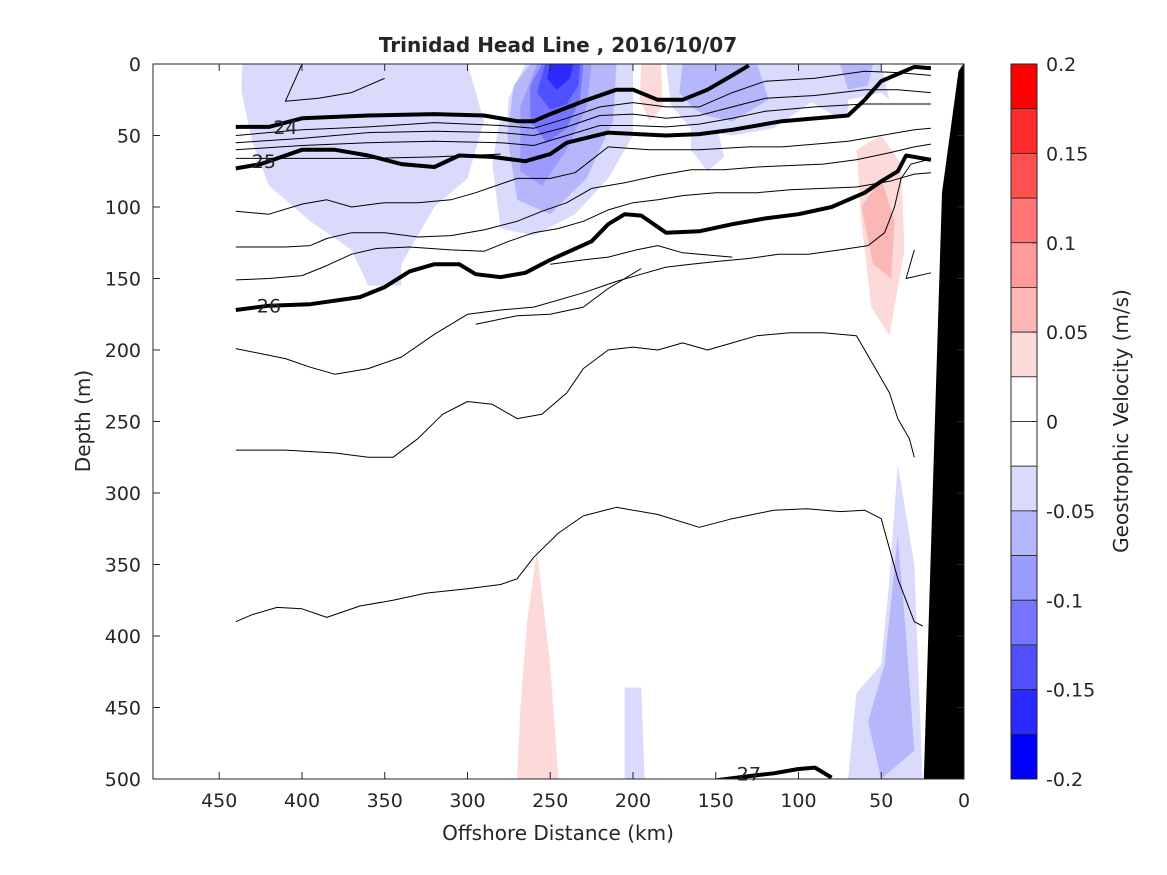 This screenshot has height=875, width=1167. I want to click on colorbar-label: Geostrophic Velocity (m/s), so click(1121, 421).